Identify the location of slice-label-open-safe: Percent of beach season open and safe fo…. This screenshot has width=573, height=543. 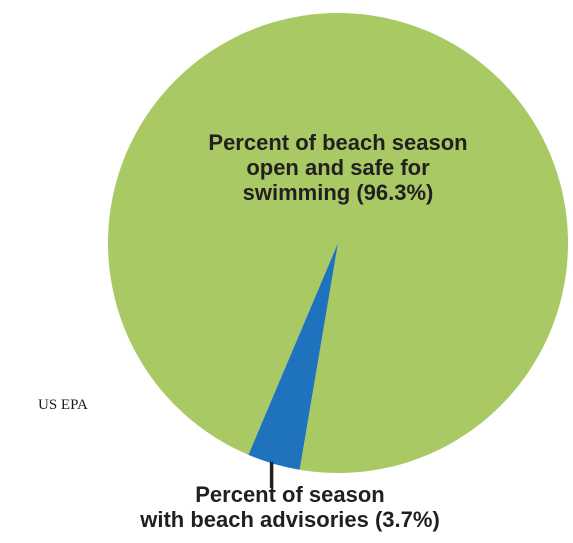
(338, 167).